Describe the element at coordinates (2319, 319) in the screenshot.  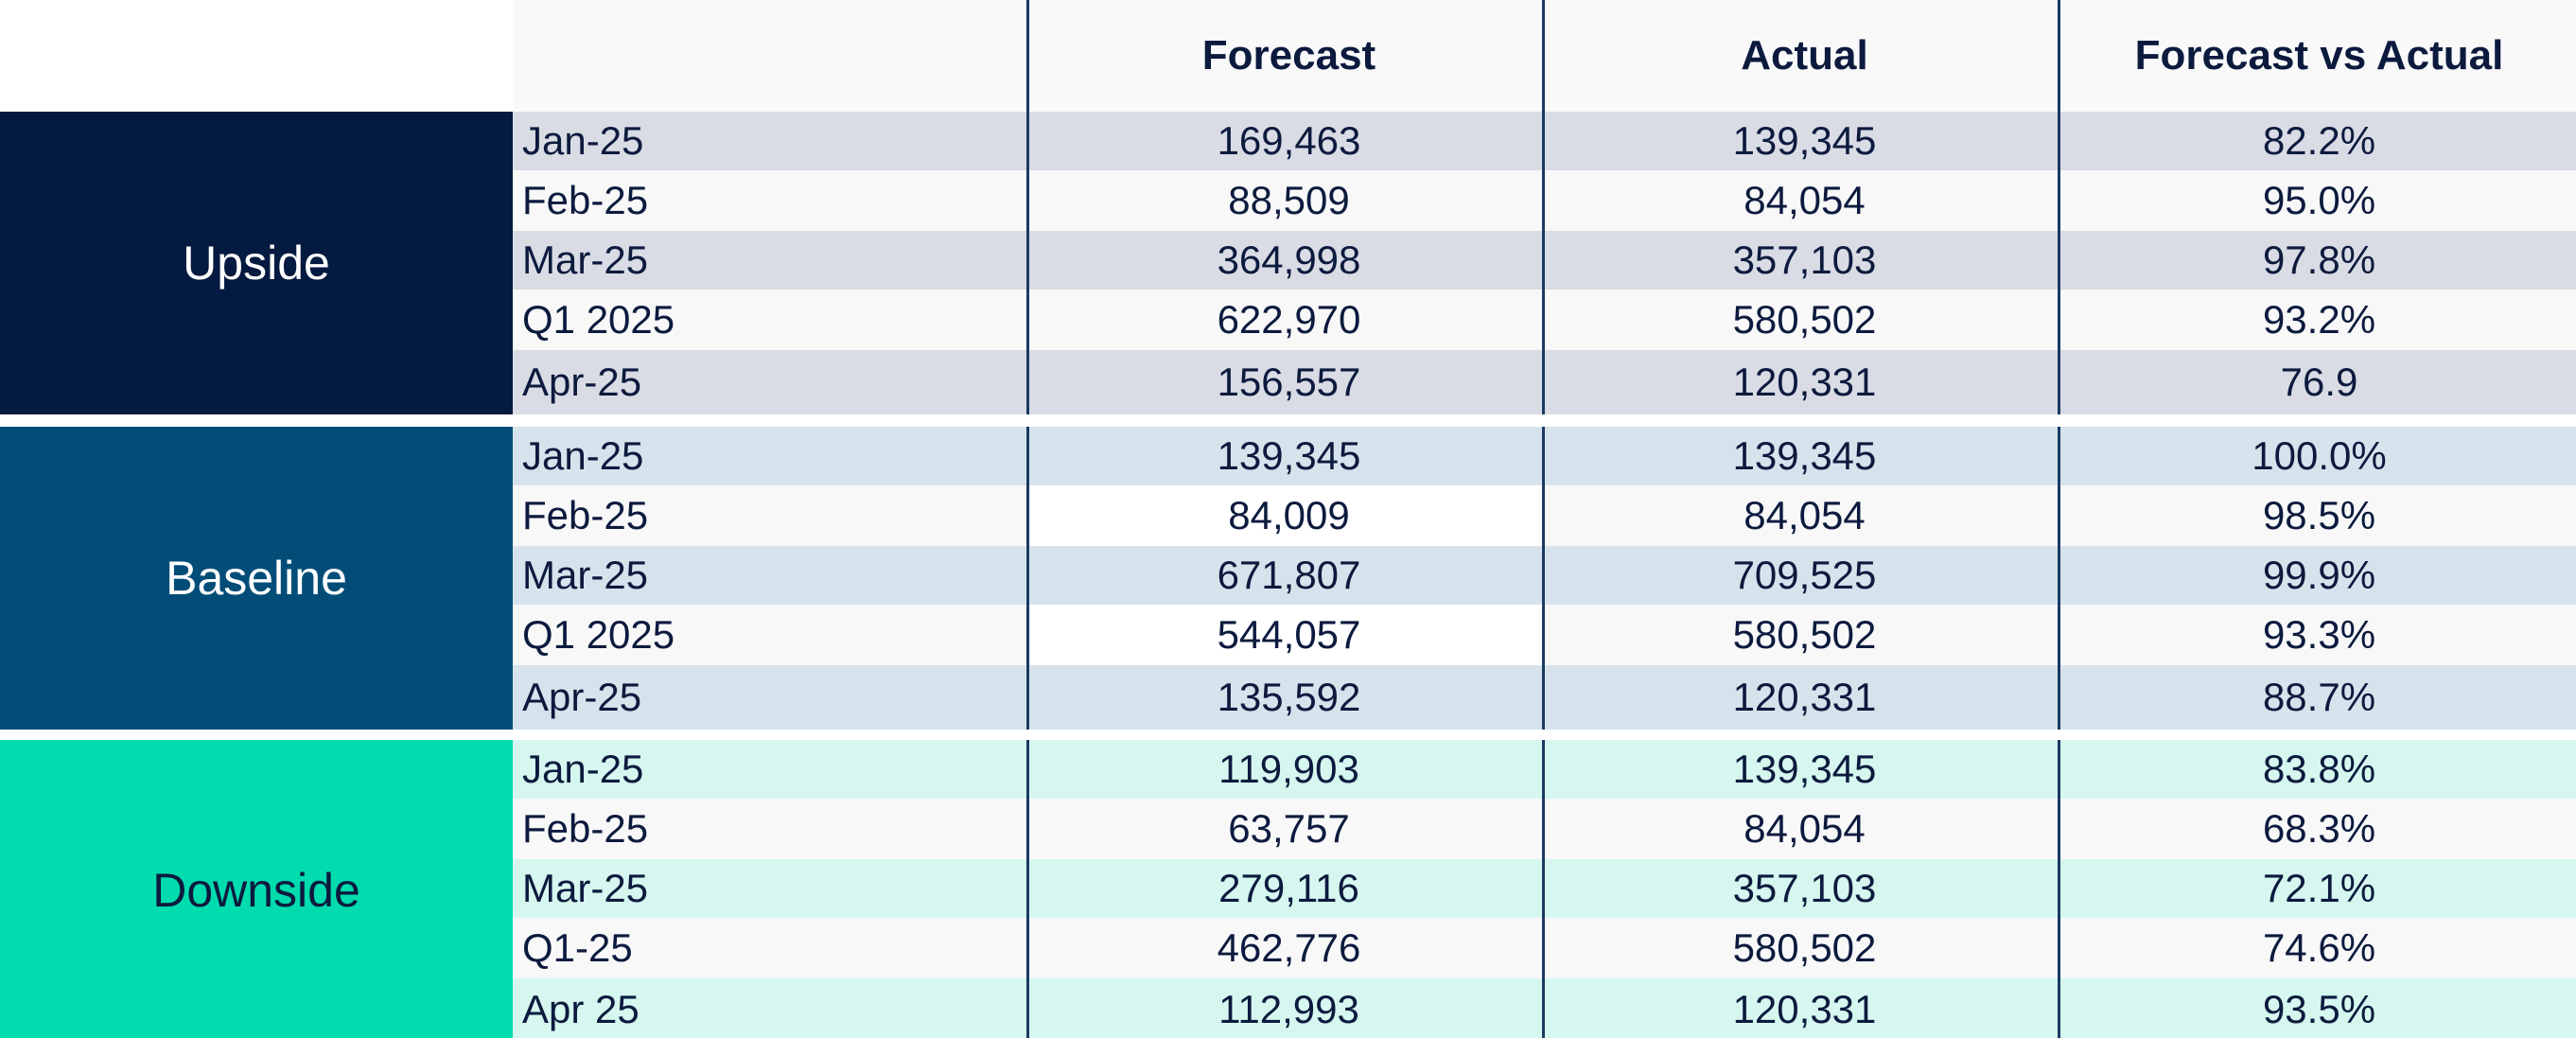
I see `variance-cell: 93.2%` at that location.